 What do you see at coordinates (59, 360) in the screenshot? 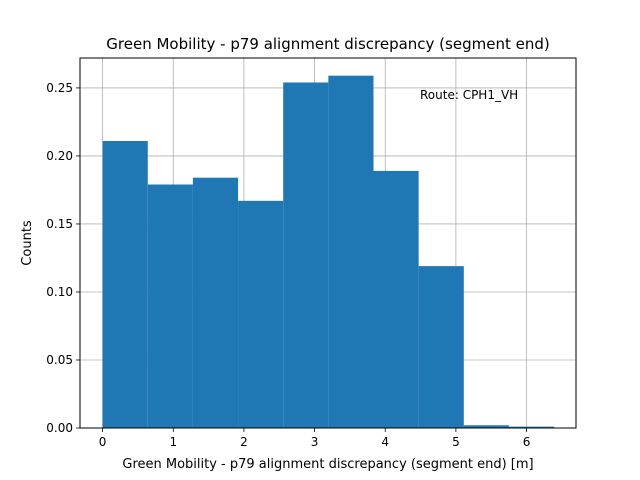
I see `y-tick-label: 0.05` at bounding box center [59, 360].